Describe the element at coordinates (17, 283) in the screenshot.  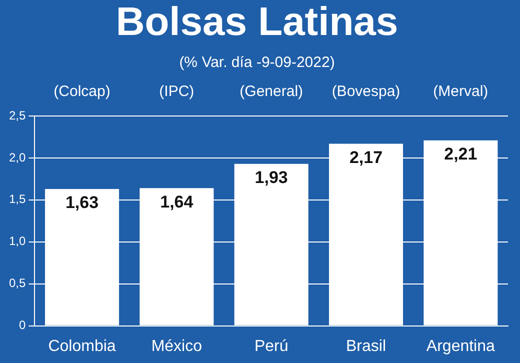
I see `y-tick-label: 0,5` at that location.